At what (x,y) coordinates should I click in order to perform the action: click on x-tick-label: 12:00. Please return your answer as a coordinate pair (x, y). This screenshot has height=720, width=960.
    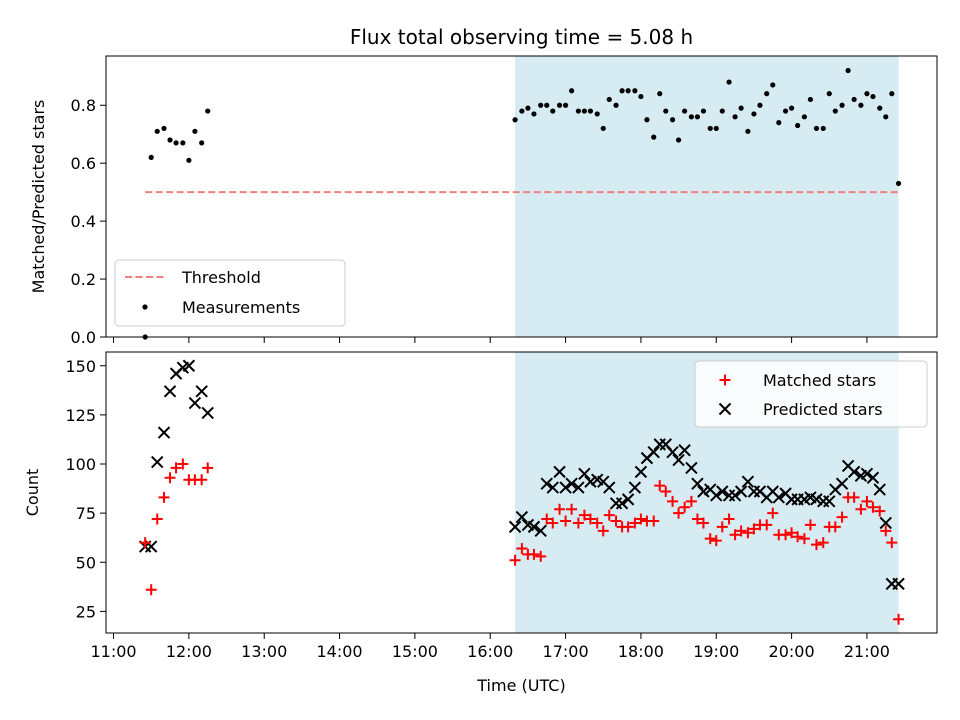
    Looking at the image, I should click on (189, 651).